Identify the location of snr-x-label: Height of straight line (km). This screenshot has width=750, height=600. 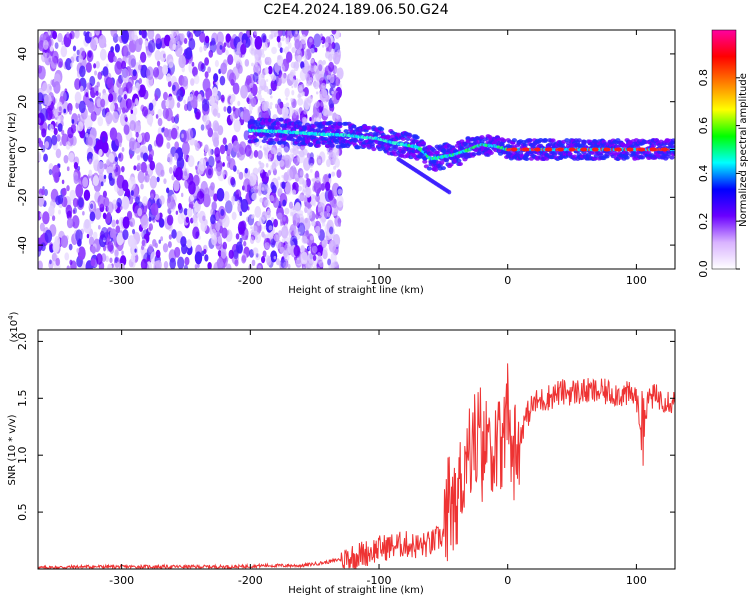
(356, 590).